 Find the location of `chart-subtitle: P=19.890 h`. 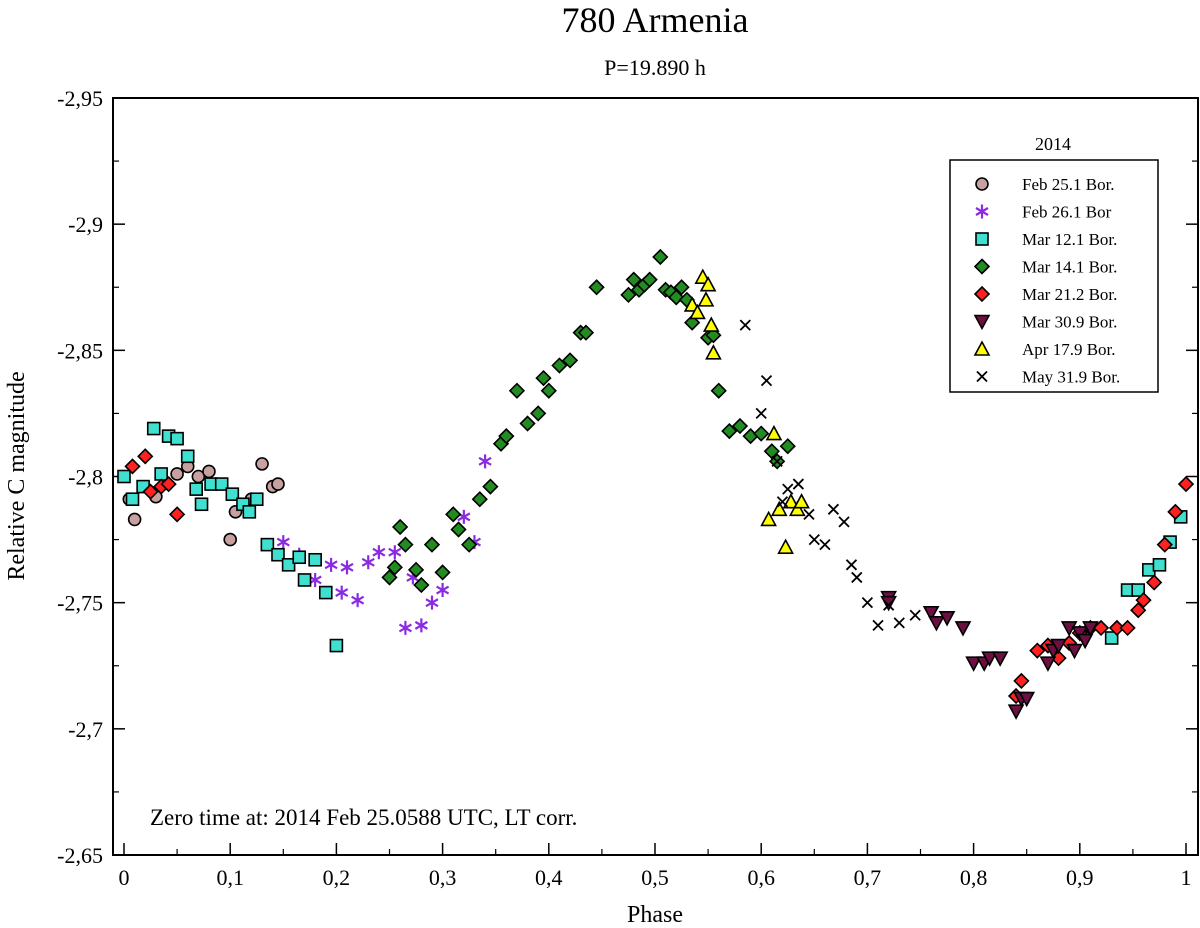

chart-subtitle: P=19.890 h is located at coordinates (655, 67).